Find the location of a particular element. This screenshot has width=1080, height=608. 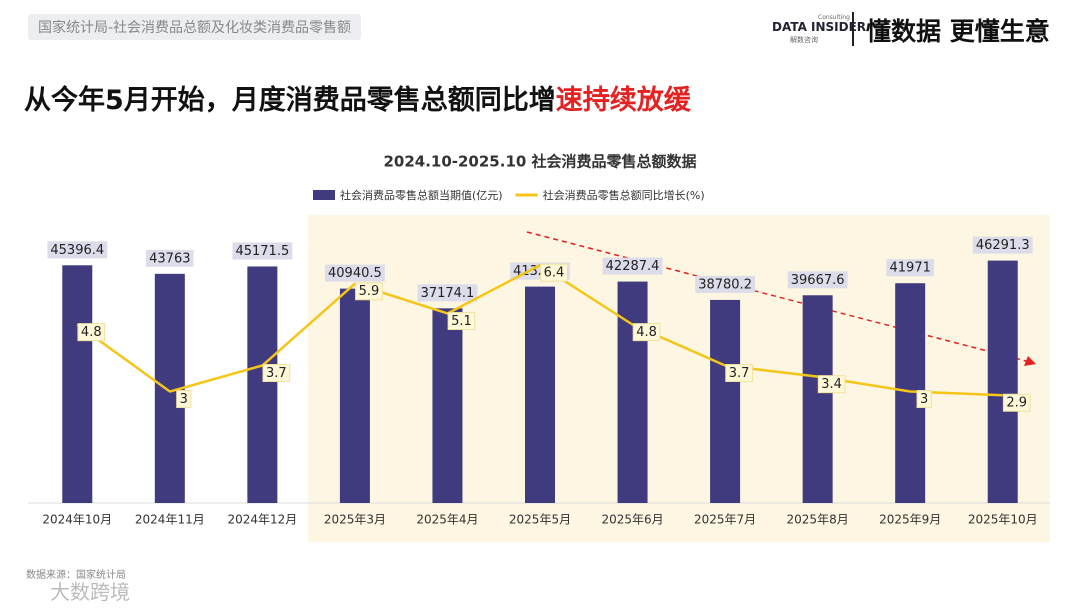

source: 数据来源：国家统计局 is located at coordinates (76, 575).